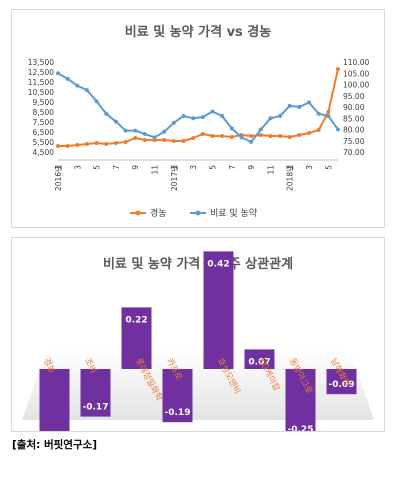 The image size is (402, 488). What do you see at coordinates (198, 107) in the screenshot?
I see `series-line-fertilizer` at bounding box center [198, 107].